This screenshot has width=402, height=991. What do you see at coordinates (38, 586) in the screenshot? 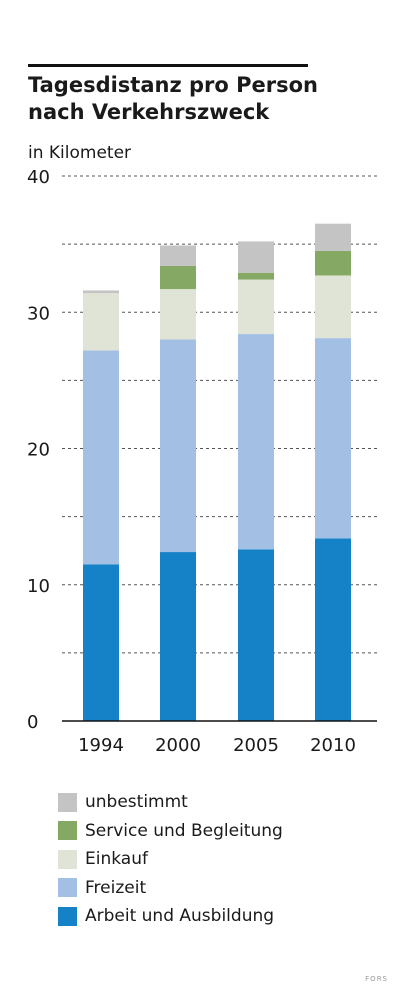
I see `y-tick-label: 10` at bounding box center [38, 586].